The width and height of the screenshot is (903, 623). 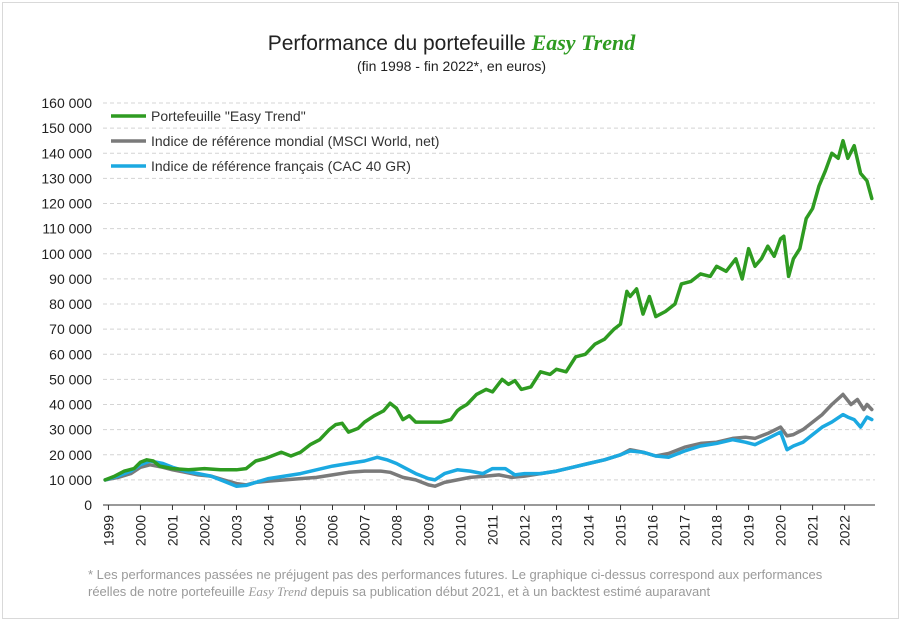 I want to click on x-tick-label: 2016, so click(x=653, y=530).